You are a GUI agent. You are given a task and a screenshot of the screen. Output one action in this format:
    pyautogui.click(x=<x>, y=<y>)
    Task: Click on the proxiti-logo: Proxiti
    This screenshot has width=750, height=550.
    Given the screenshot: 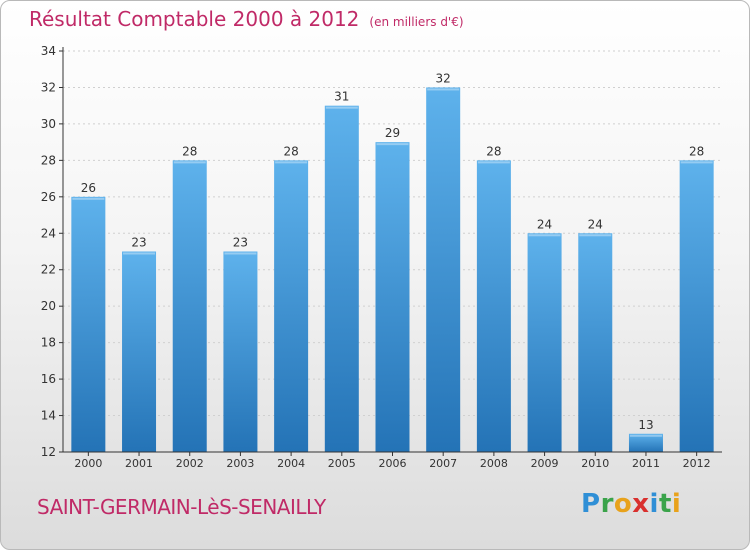 What is the action you would take?
    pyautogui.click(x=631, y=504)
    